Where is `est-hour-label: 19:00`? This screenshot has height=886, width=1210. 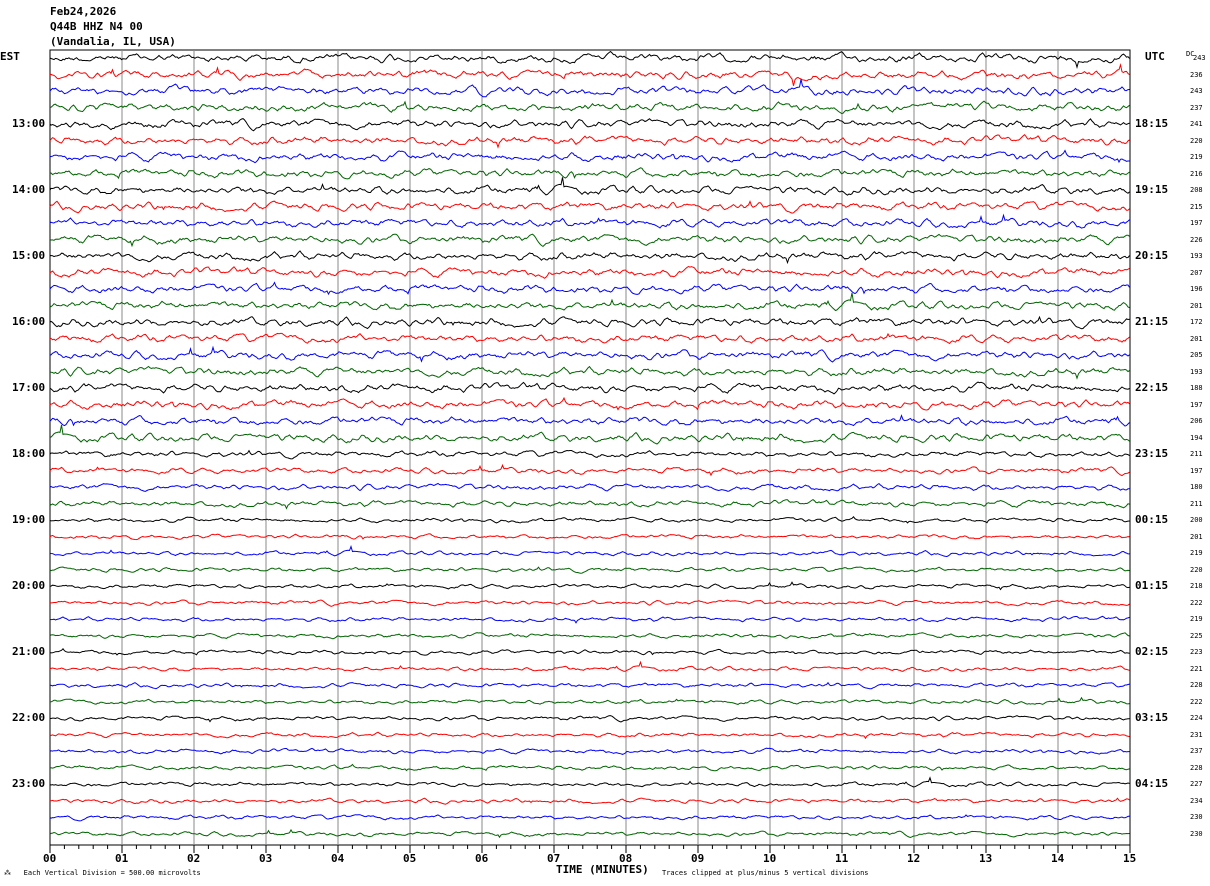
est-hour-label: 19:00 is located at coordinates (29, 520).